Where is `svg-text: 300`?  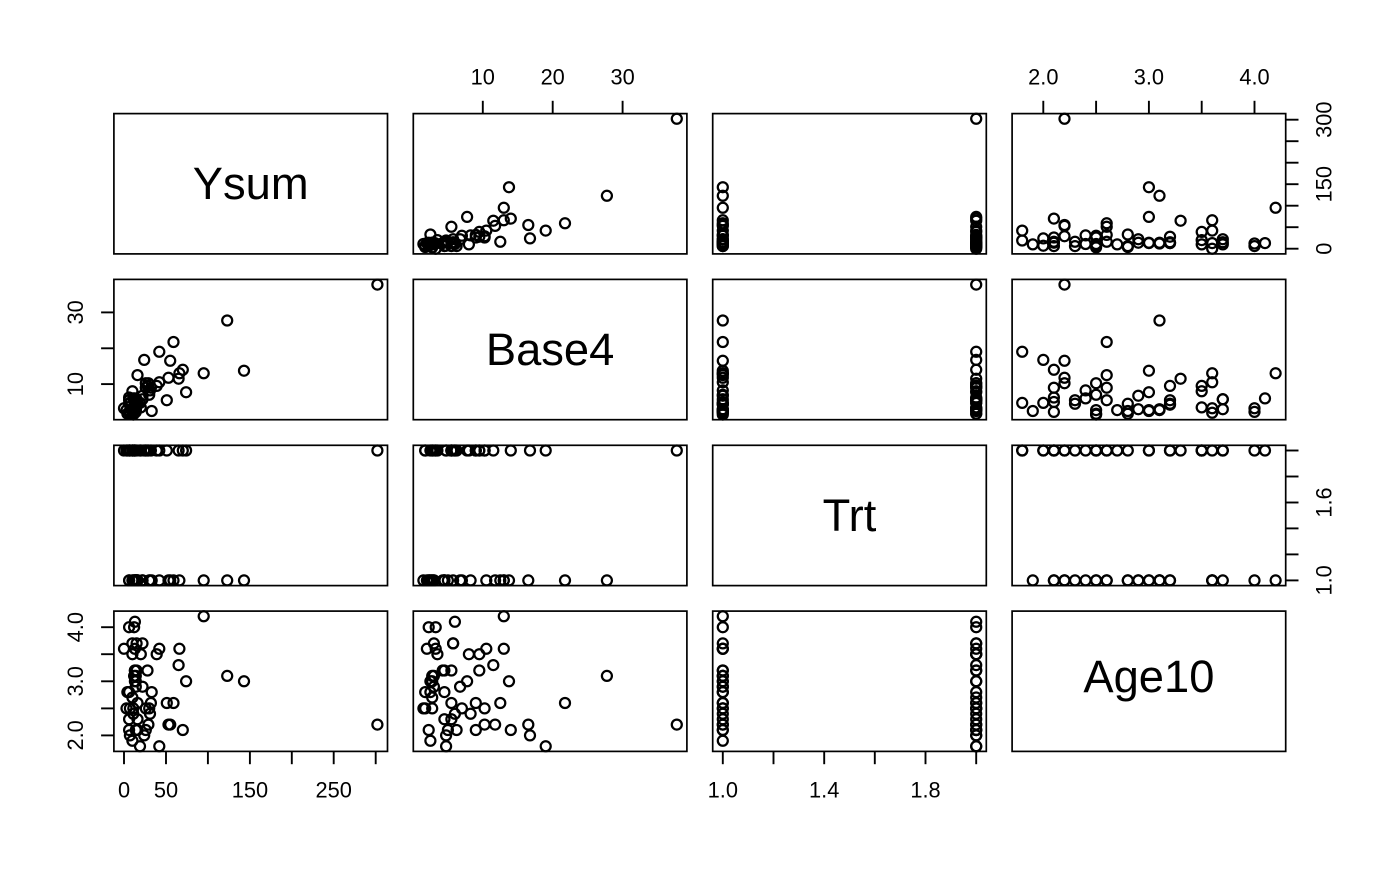
svg-text: 300 is located at coordinates (1324, 120).